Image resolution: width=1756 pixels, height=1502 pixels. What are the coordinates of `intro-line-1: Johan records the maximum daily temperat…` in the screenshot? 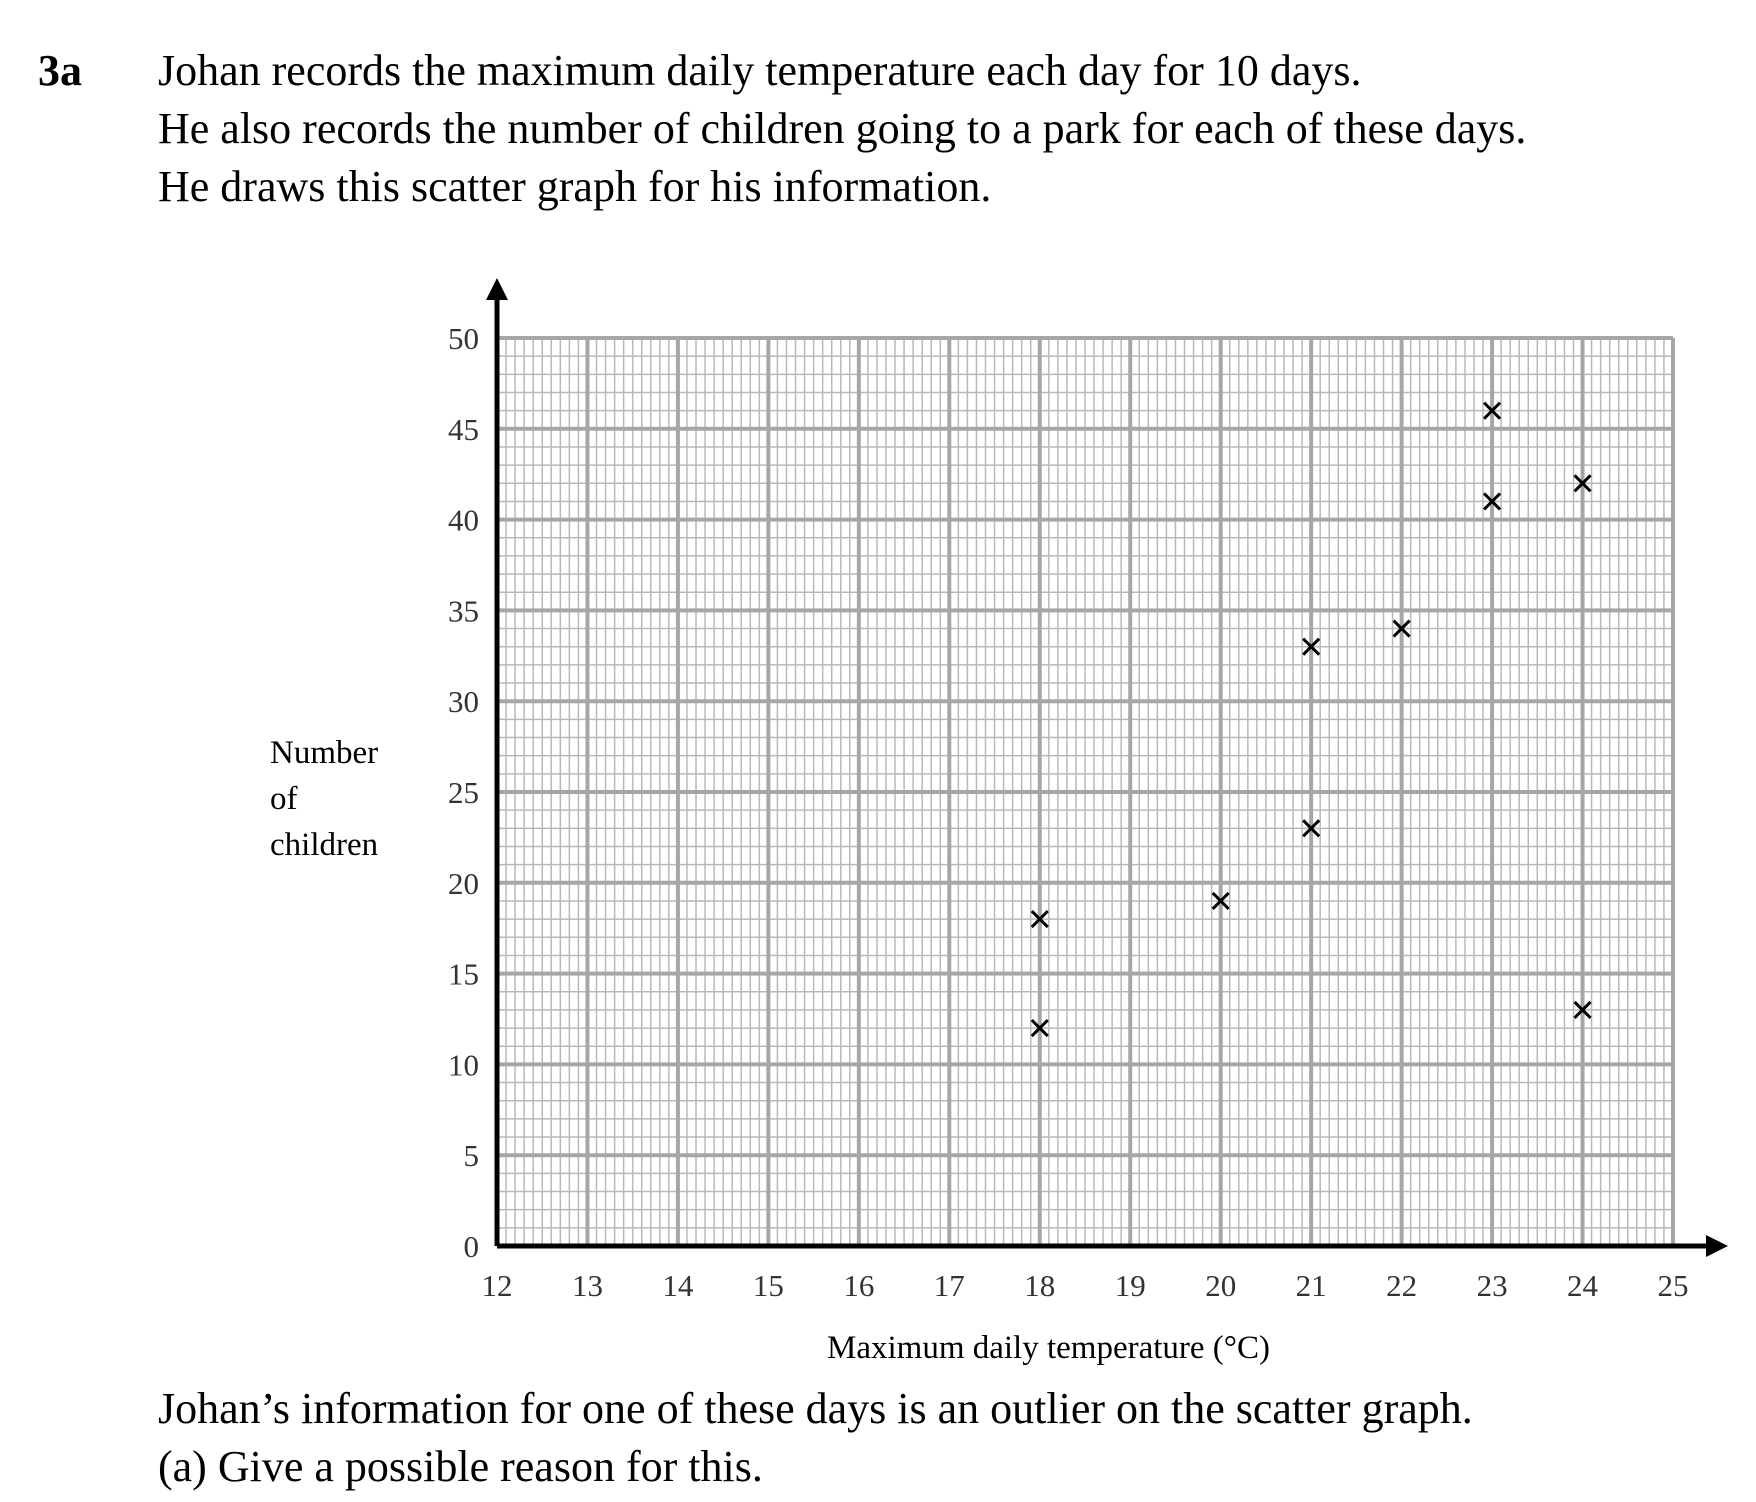 It's located at (760, 70).